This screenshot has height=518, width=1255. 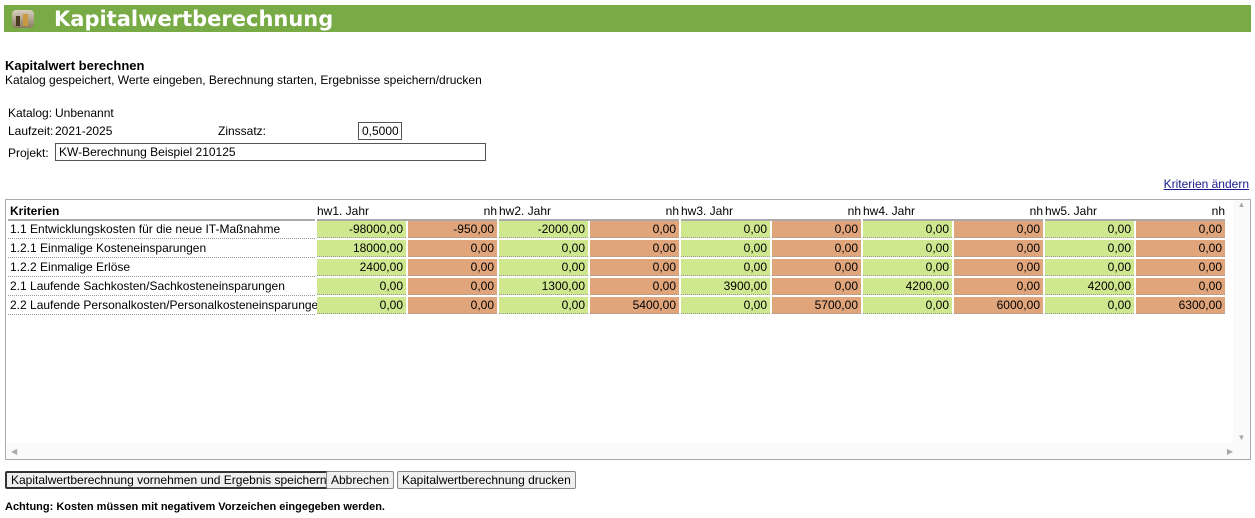 I want to click on hw-value-cell: 3900,00, so click(x=725, y=286).